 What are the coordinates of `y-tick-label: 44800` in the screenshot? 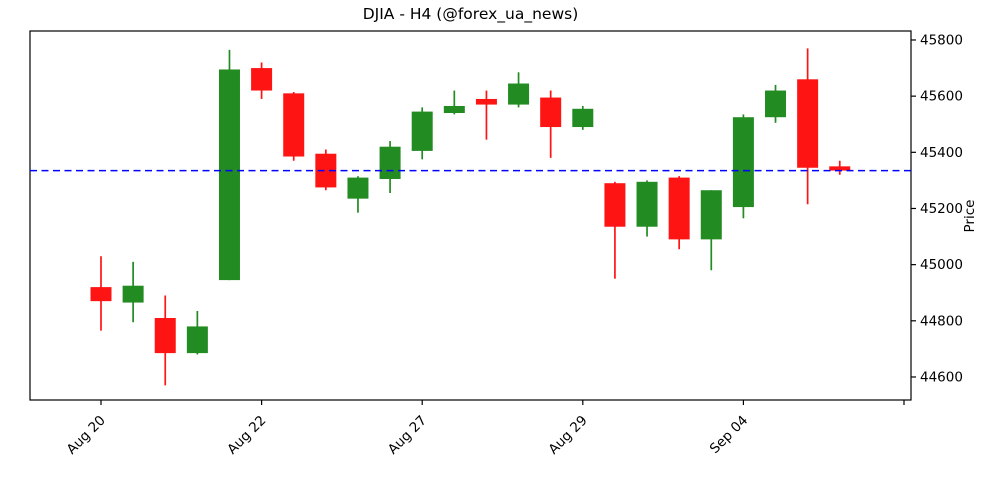 It's located at (941, 321).